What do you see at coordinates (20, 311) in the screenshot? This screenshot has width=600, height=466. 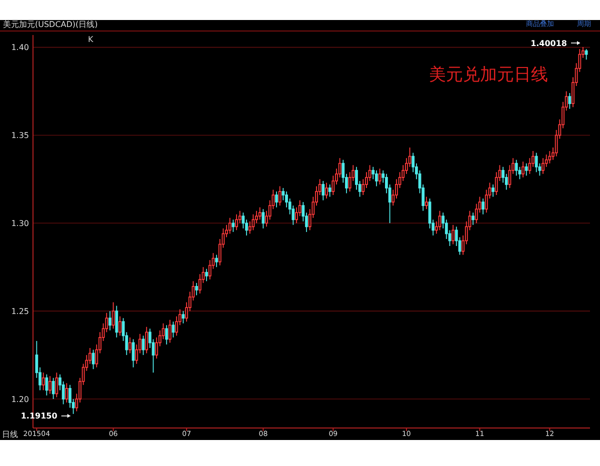 I see `y-tick-label: 1.25` at bounding box center [20, 311].